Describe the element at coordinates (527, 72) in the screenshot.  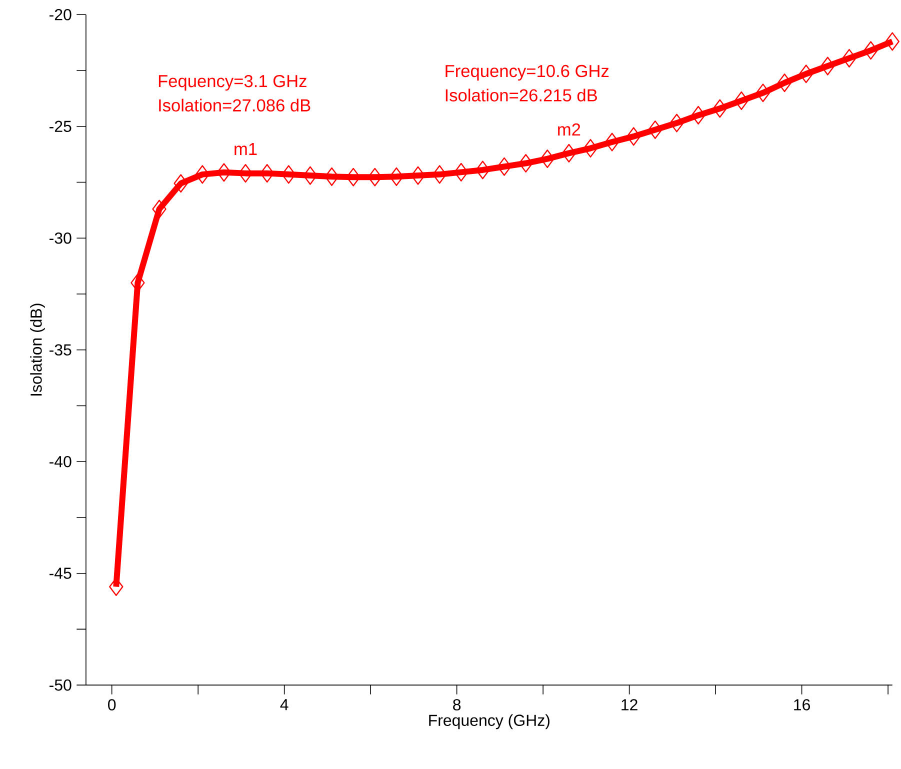
I see `annotation: Frequency=10.6 GHz` at that location.